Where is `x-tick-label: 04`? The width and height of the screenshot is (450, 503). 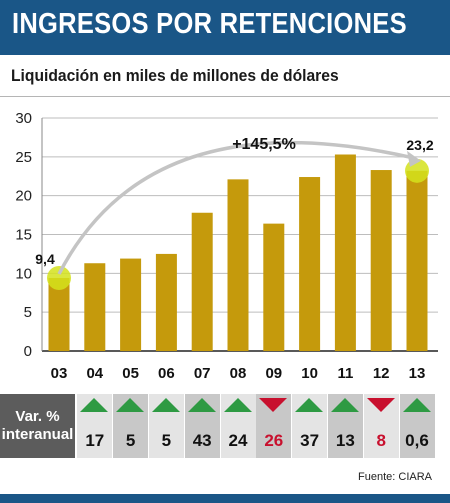 x-tick-label: 04 is located at coordinates (94, 373).